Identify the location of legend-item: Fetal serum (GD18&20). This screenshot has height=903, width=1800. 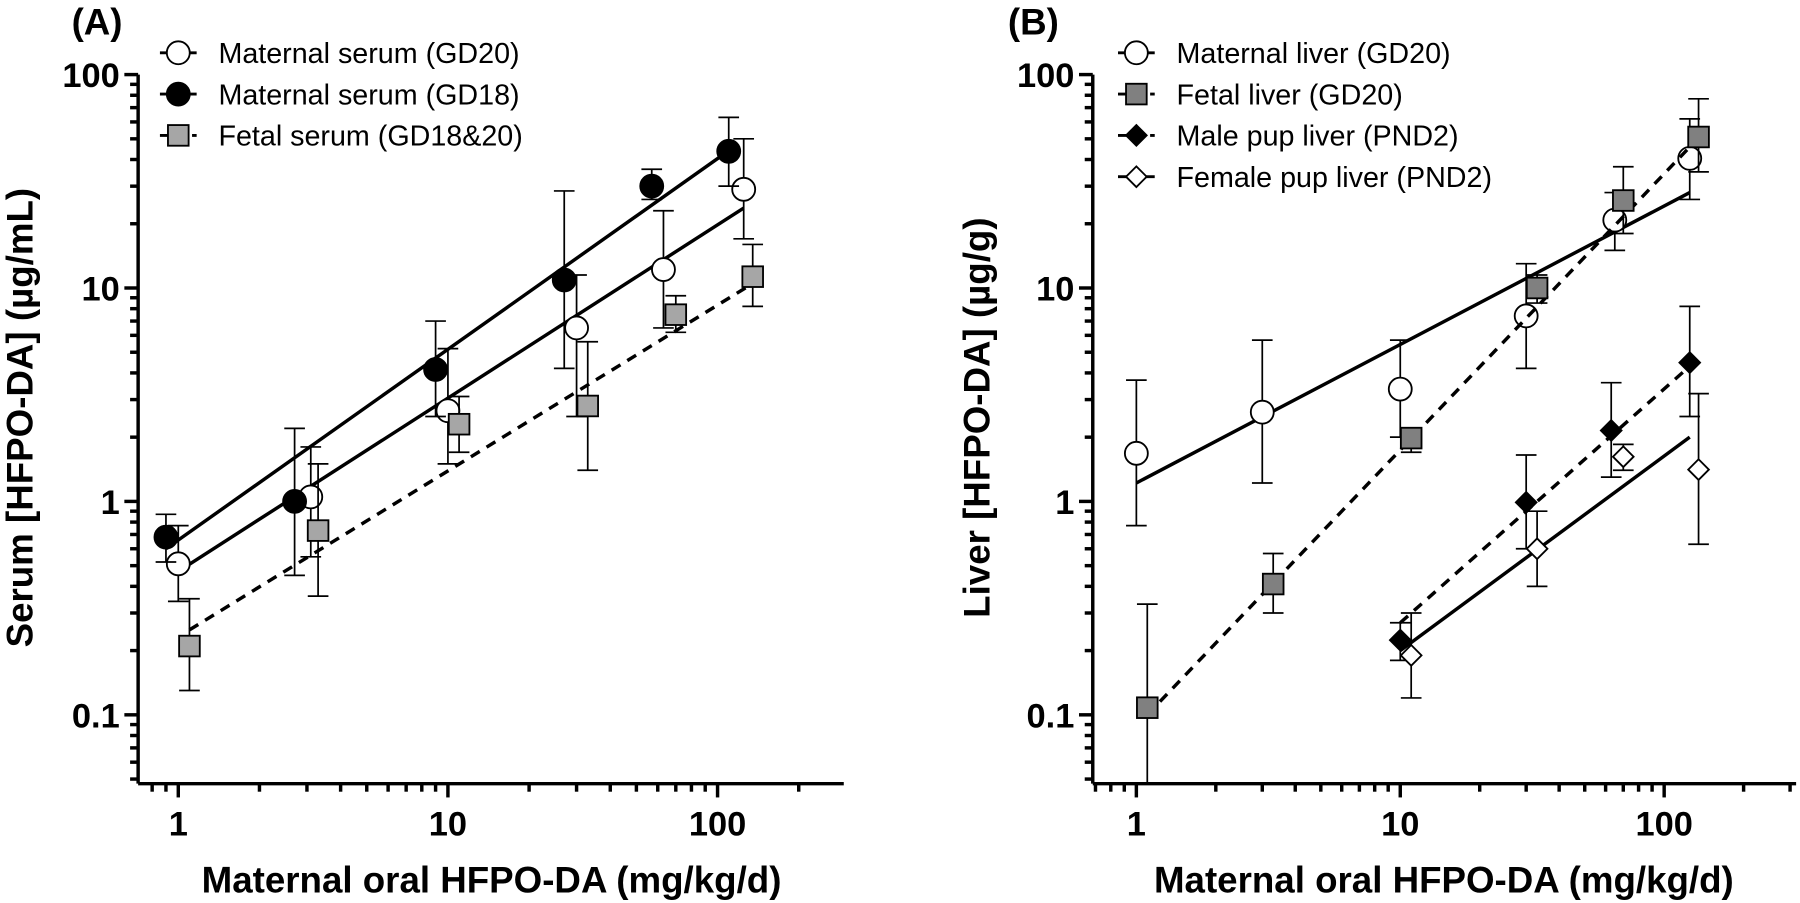
(341, 137).